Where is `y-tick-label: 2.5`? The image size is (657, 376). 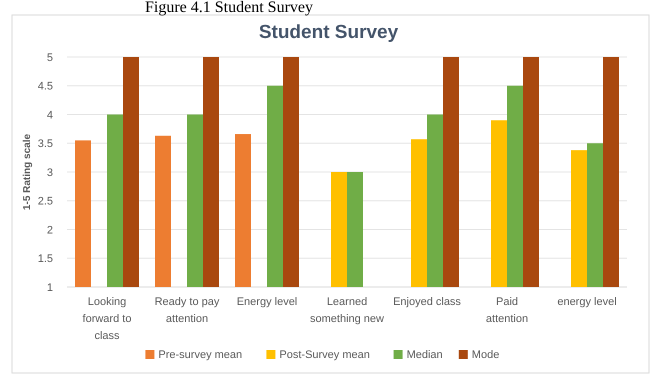
y-tick-label: 2.5 is located at coordinates (45, 202).